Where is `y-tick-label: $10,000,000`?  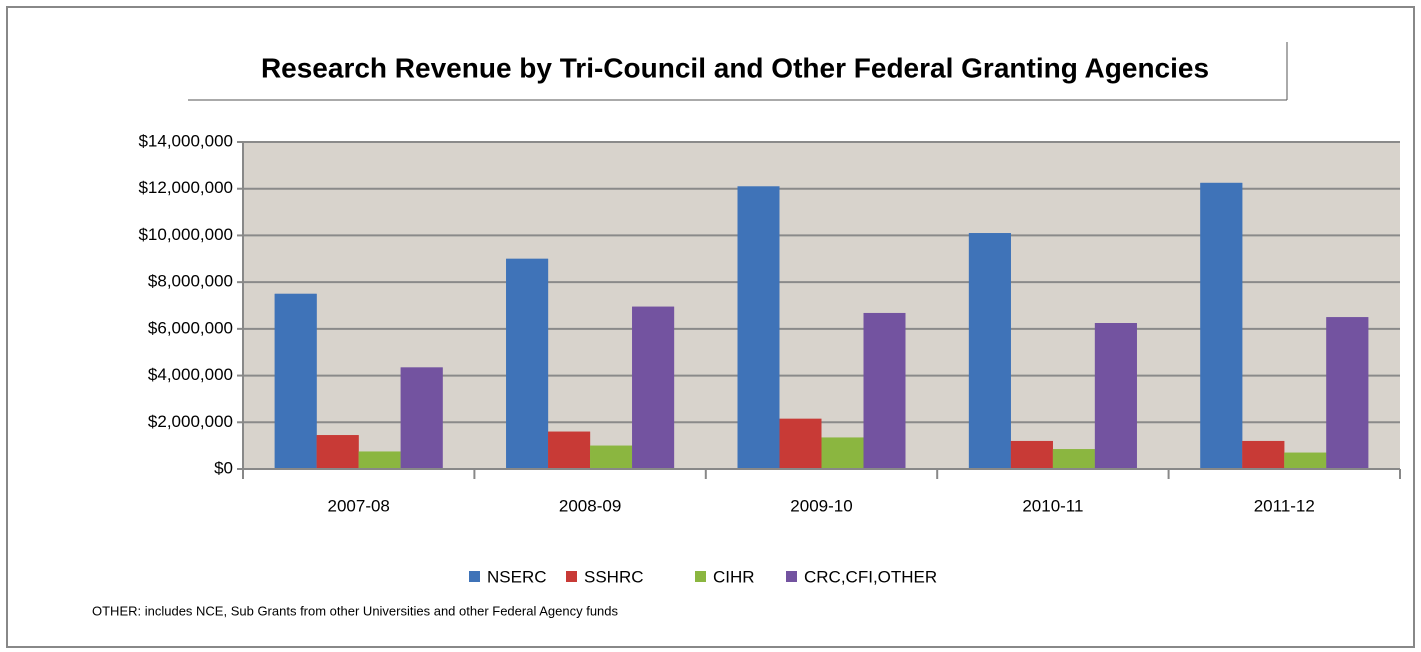 y-tick-label: $10,000,000 is located at coordinates (185, 234).